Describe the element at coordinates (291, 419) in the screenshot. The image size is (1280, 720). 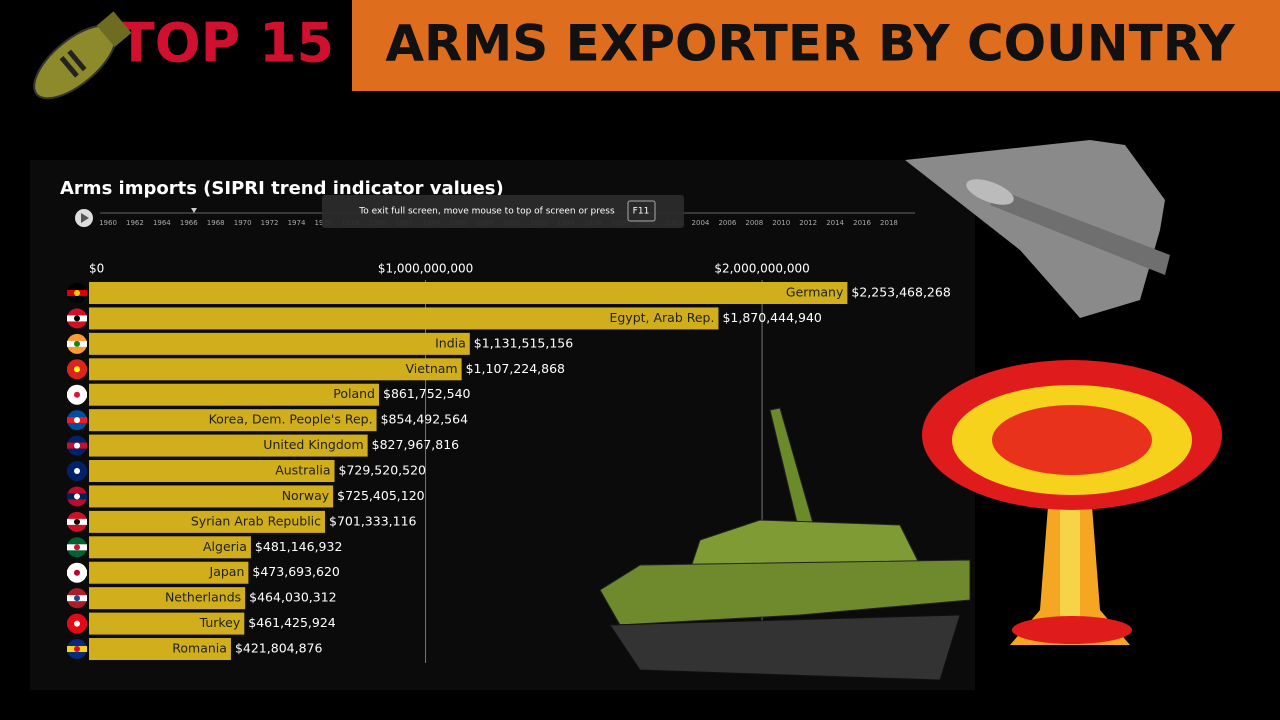
I see `category-label: Korea, Dem. People's Rep.` at that location.